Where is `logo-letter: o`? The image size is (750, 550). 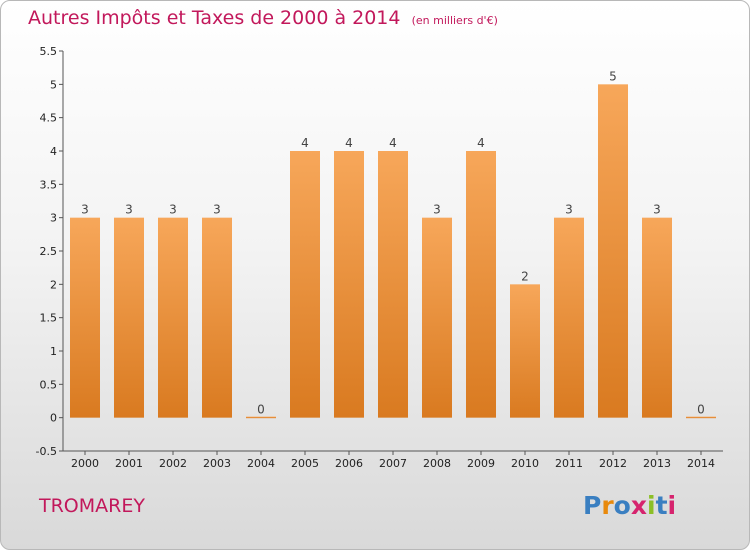
logo-letter: o is located at coordinates (622, 505).